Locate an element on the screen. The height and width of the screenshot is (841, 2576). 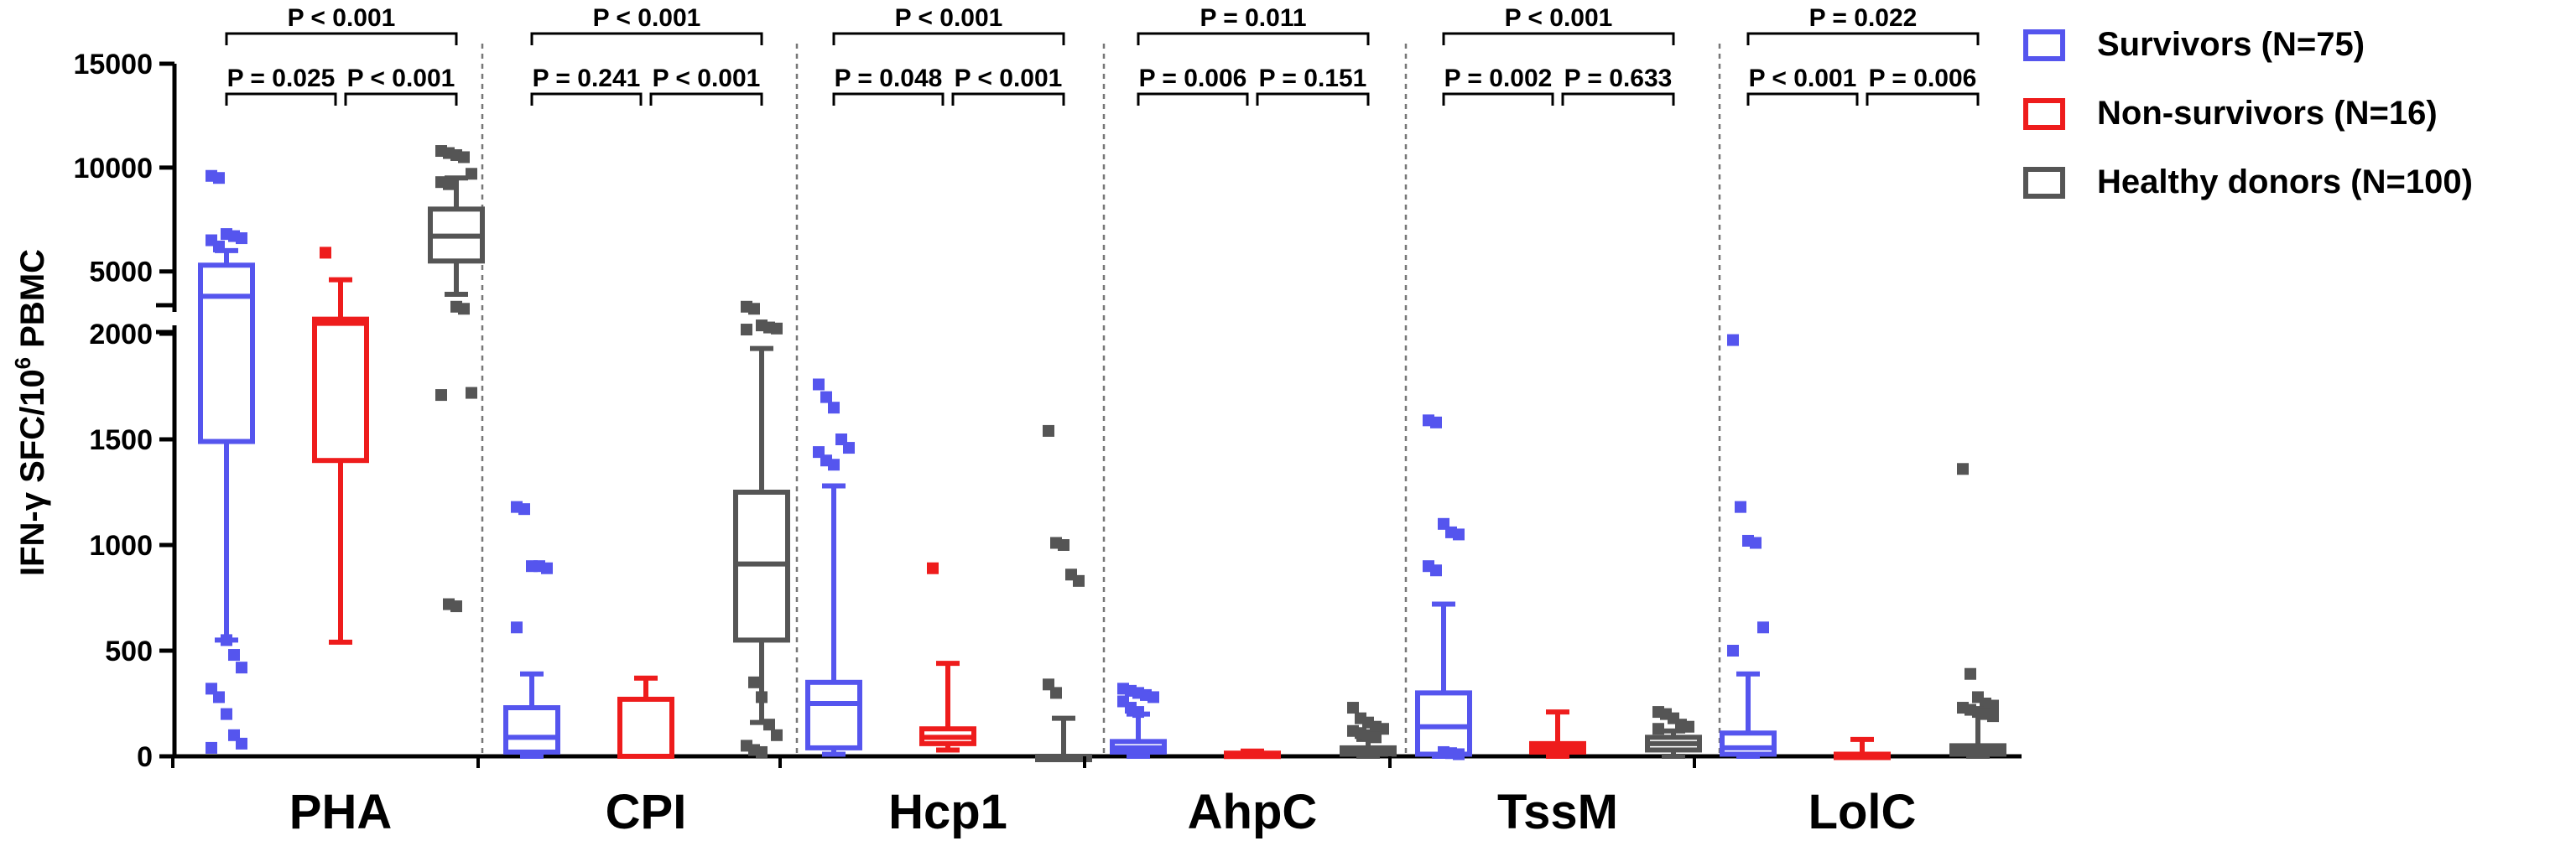
legend-item-non-survivors: Non-survivors (N=16) is located at coordinates (2230, 113).